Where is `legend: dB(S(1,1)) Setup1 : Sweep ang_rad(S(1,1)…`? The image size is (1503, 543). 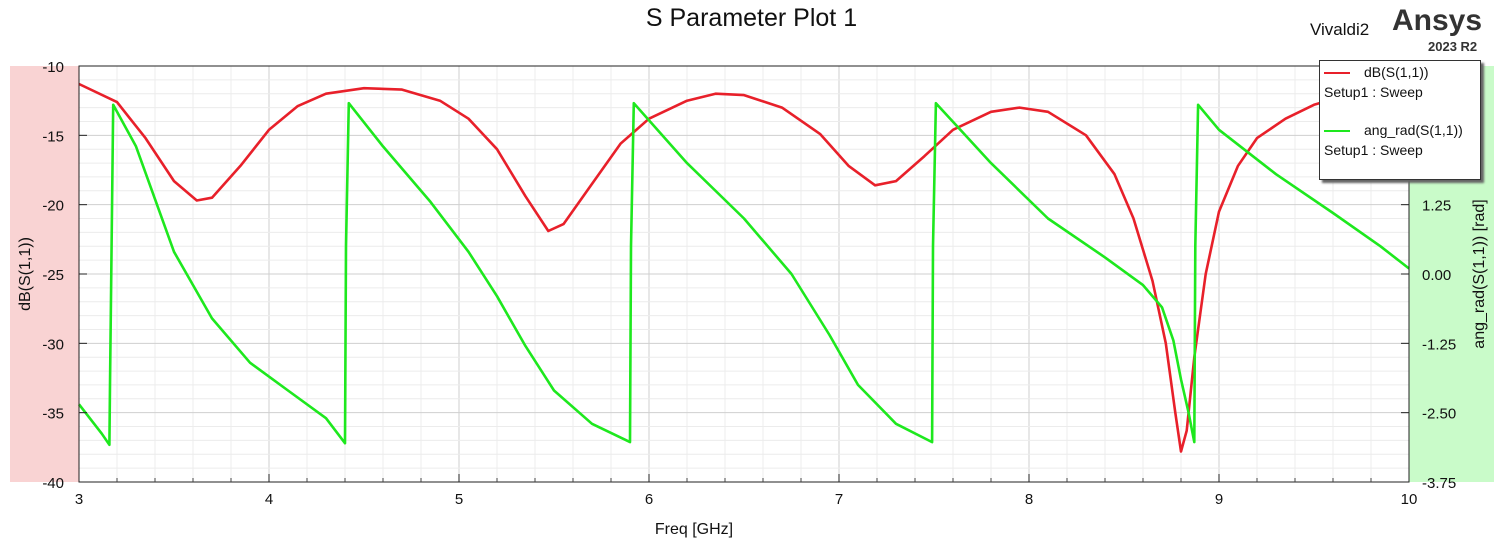
legend: dB(S(1,1)) Setup1 : Sweep ang_rad(S(1,1)… is located at coordinates (1400, 120).